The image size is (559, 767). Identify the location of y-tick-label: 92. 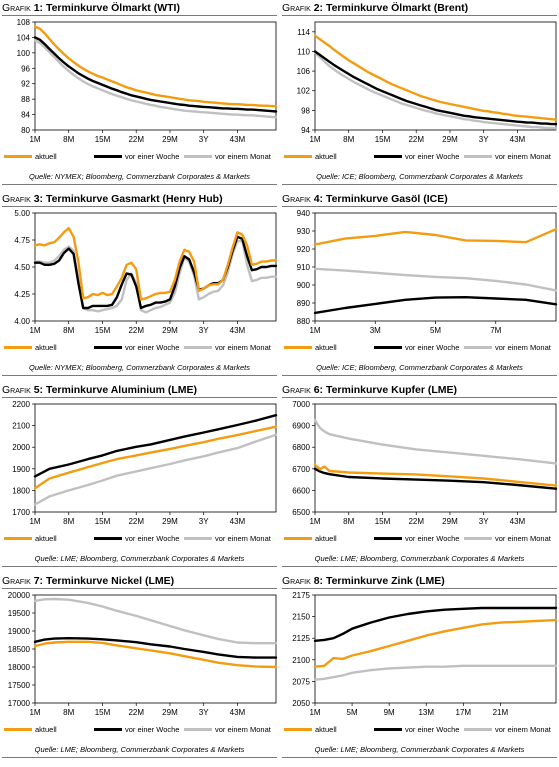
(25, 84).